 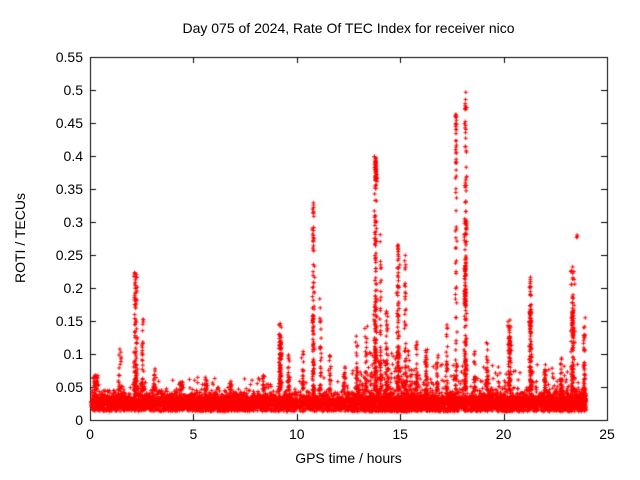 I want to click on y-tick-label: 0.05, so click(x=69, y=387).